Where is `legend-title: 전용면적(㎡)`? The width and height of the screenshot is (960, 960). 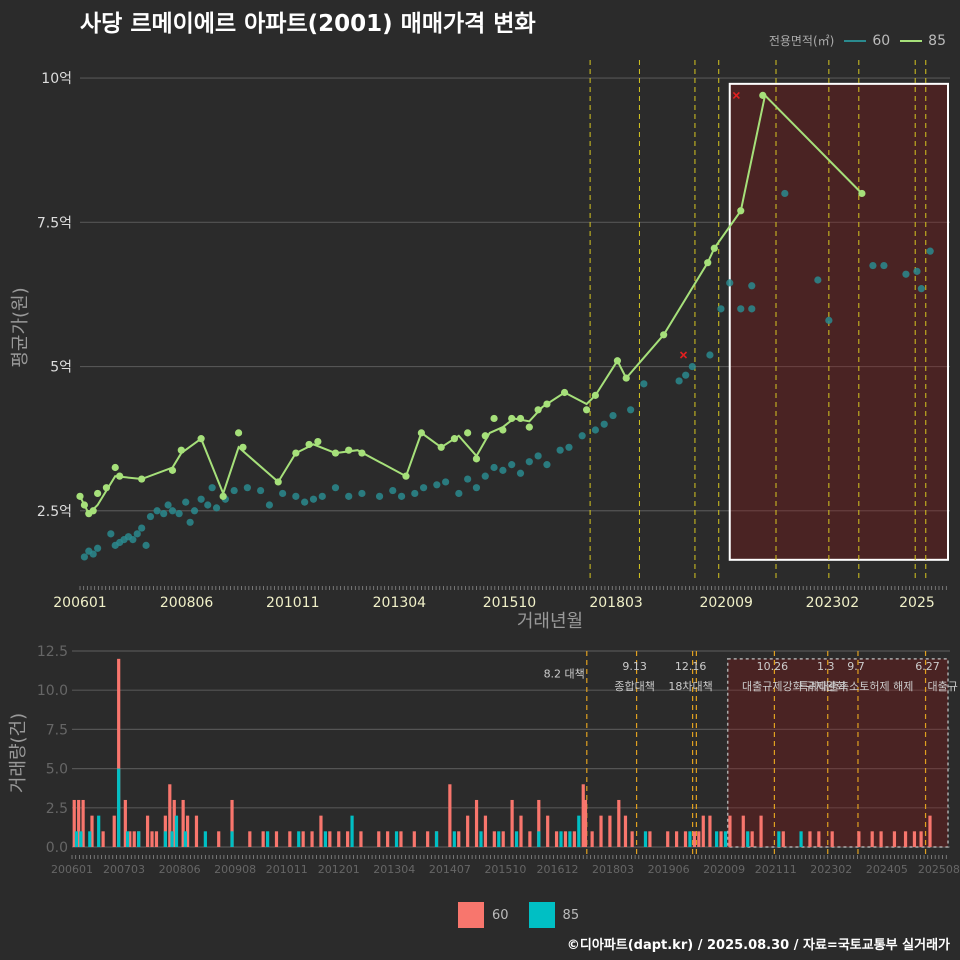 legend-title: 전용면적(㎡) is located at coordinates (801, 41).